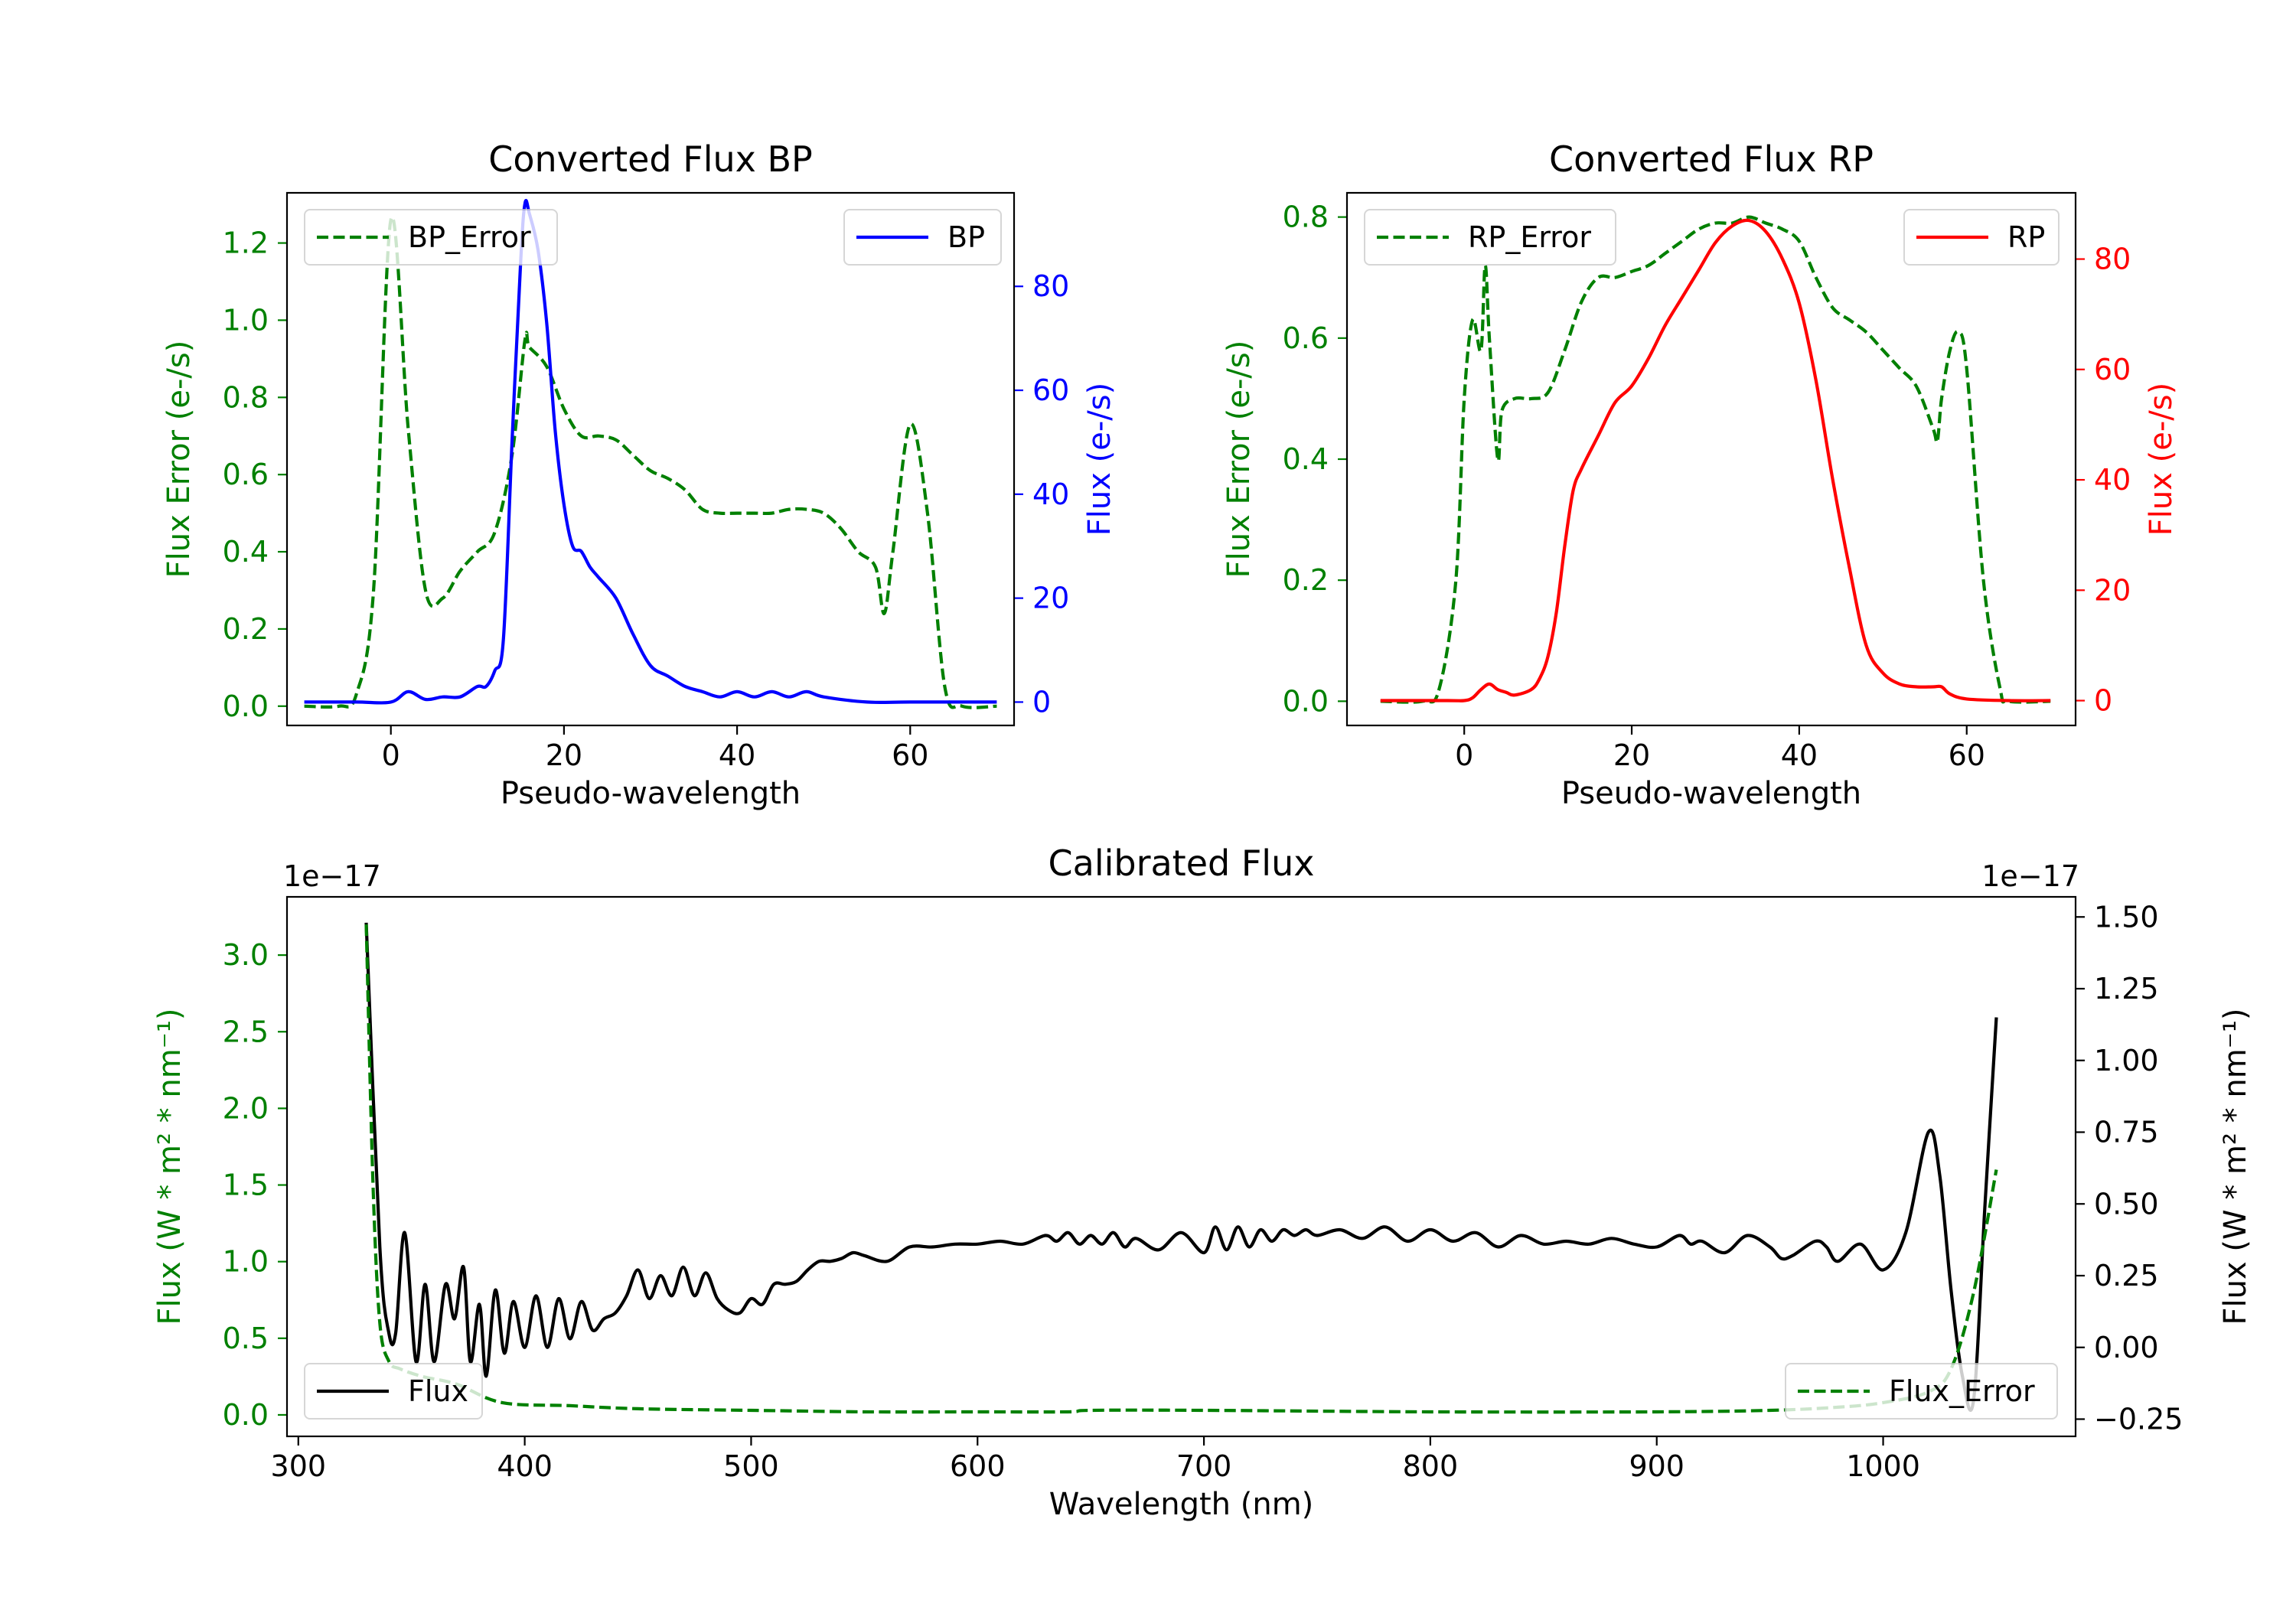 This screenshot has height=1607, width=2296. Describe the element at coordinates (2026, 237) in the screenshot. I see `rp-legend-label: RP` at that location.